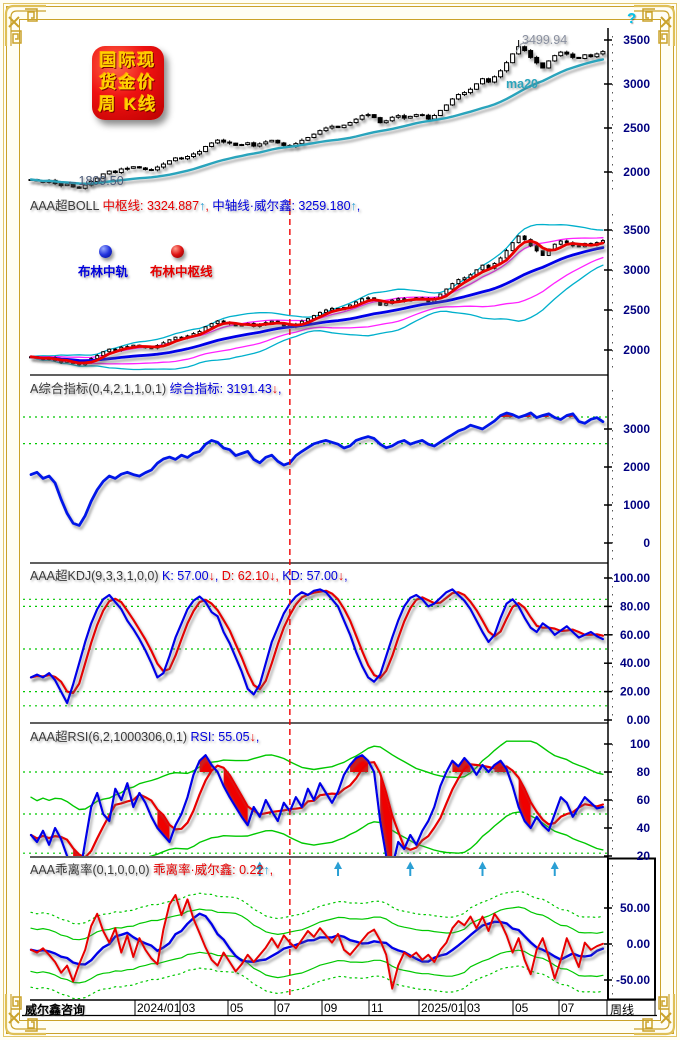  What do you see at coordinates (635, 692) in the screenshot?
I see `svg-text: 20.00` at bounding box center [635, 692].